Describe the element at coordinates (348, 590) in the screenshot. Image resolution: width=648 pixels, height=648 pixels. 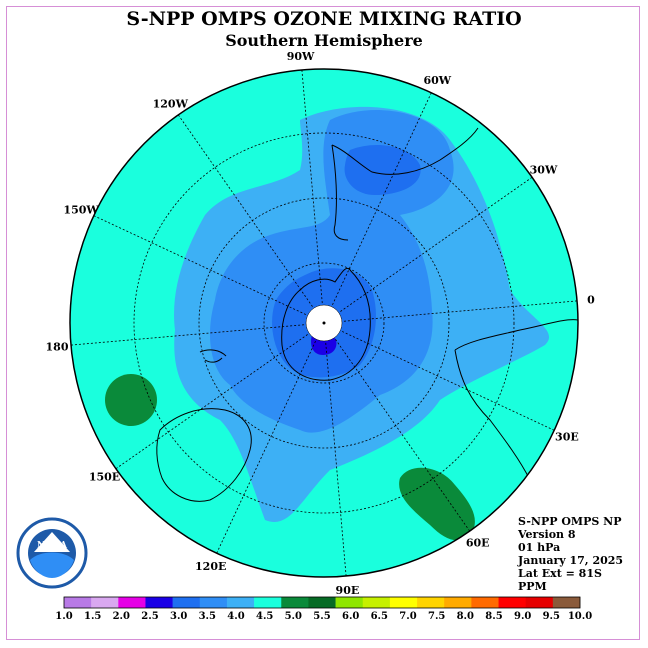
I see `longitude-label: 90E` at that location.